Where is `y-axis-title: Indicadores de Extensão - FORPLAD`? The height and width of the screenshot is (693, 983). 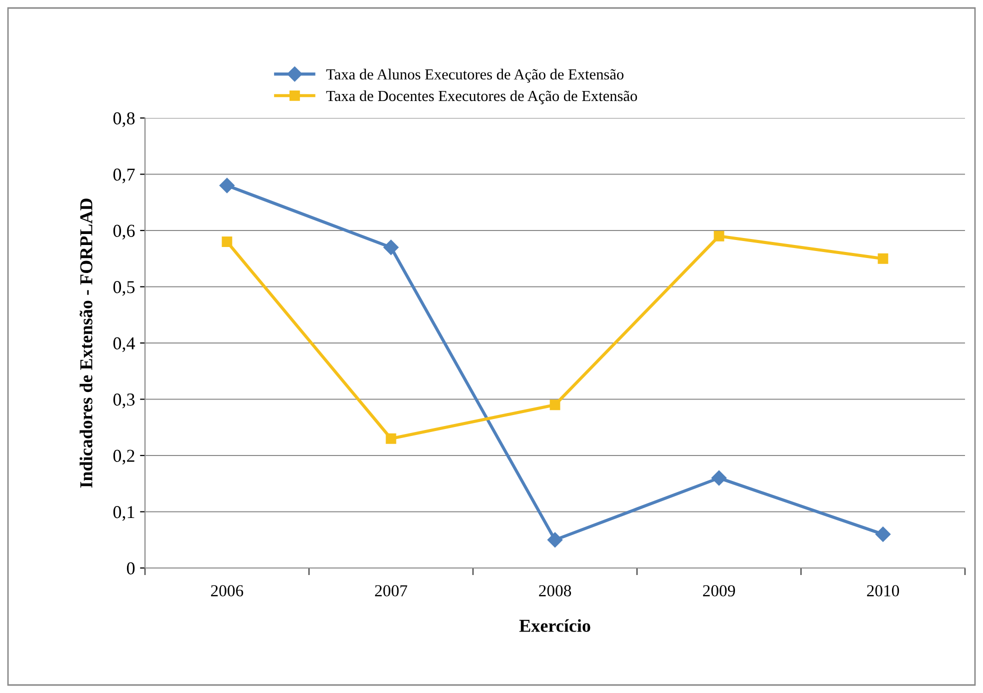
y-axis-title: Indicadores de Extensão - FORPLAD is located at coordinates (86, 343).